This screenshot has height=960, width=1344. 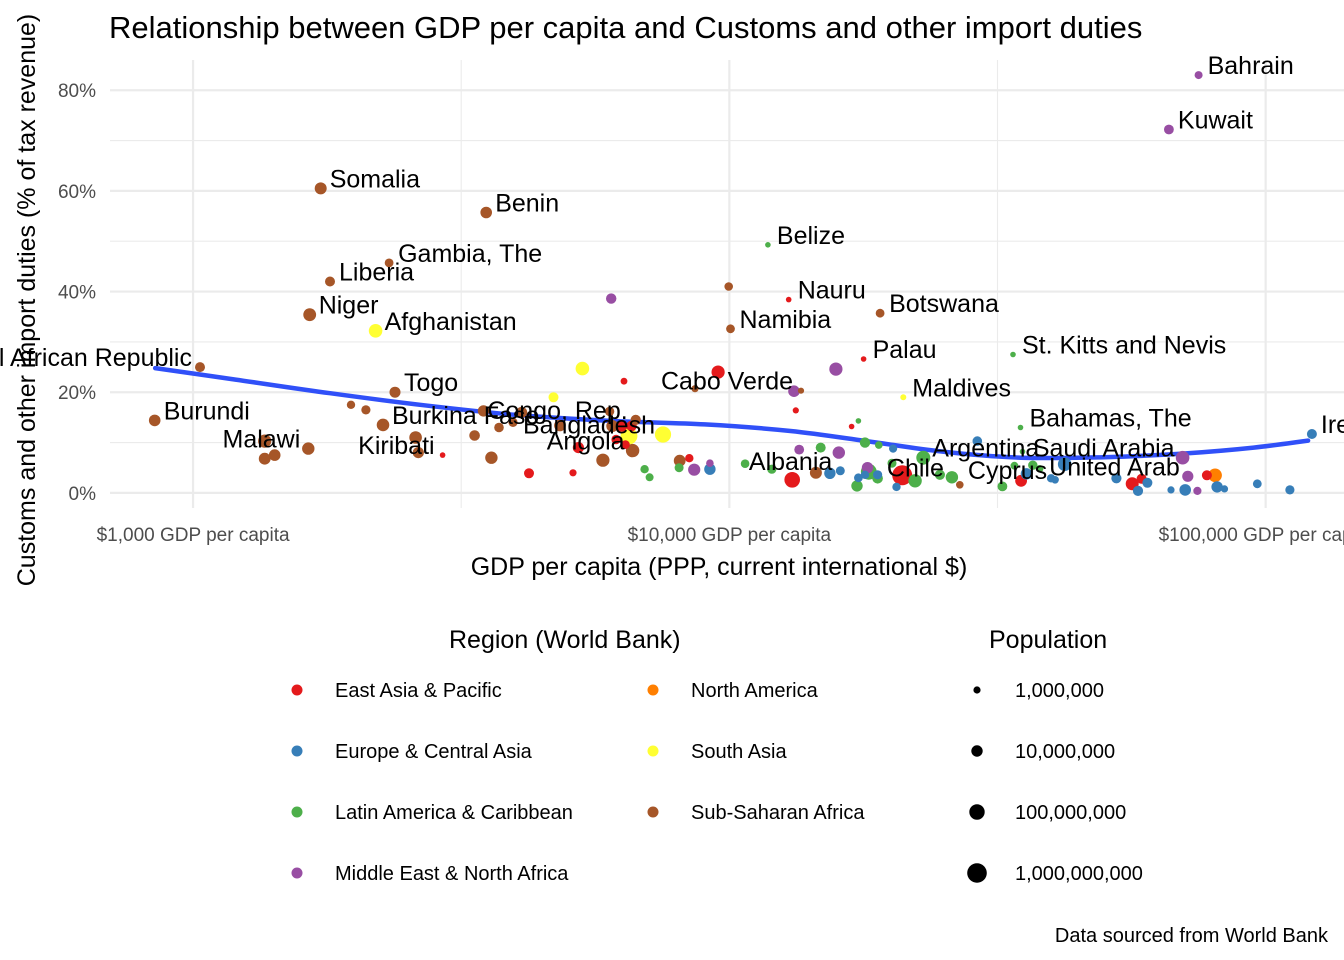 What do you see at coordinates (77, 91) in the screenshot?
I see `y-tick-label: 80%` at bounding box center [77, 91].